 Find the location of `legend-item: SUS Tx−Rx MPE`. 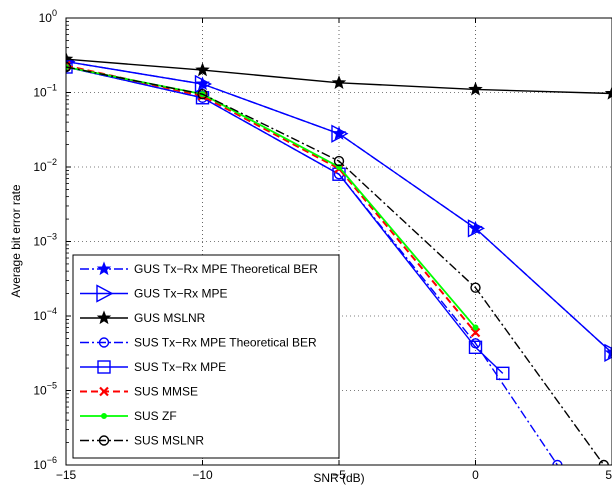

legend-item: SUS Tx−Rx MPE is located at coordinates (153, 367).